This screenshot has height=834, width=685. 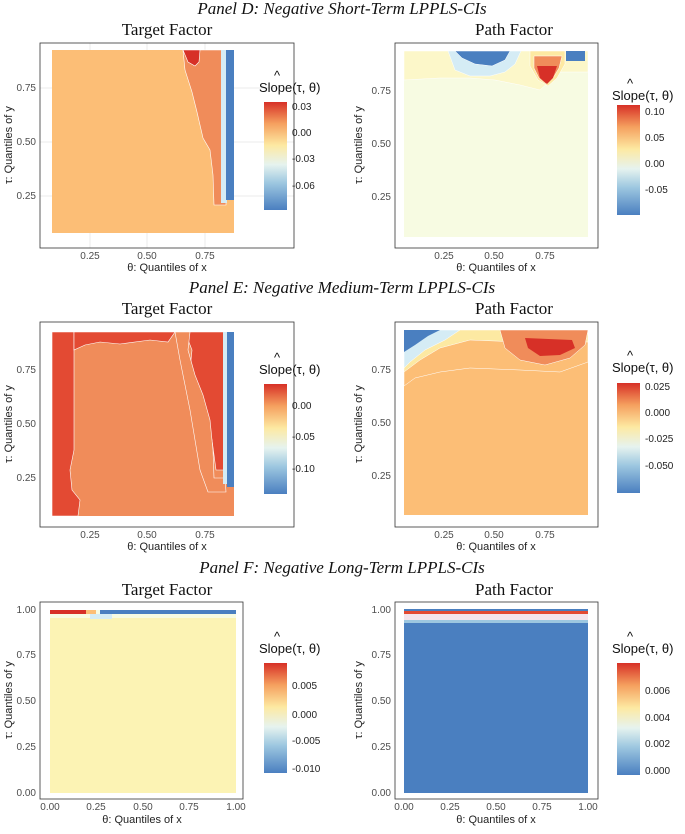 What do you see at coordinates (655, 112) in the screenshot?
I see `legend-tick: 0.10` at bounding box center [655, 112].